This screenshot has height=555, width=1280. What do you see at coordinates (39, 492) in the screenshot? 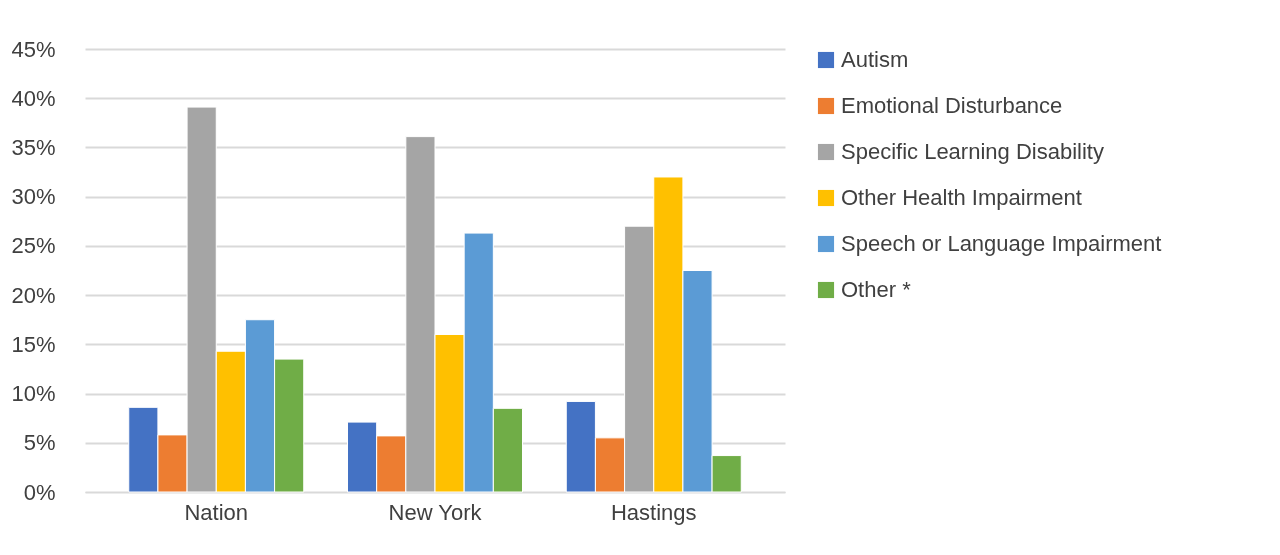
I see `y-tick-label: 0%` at bounding box center [39, 492].